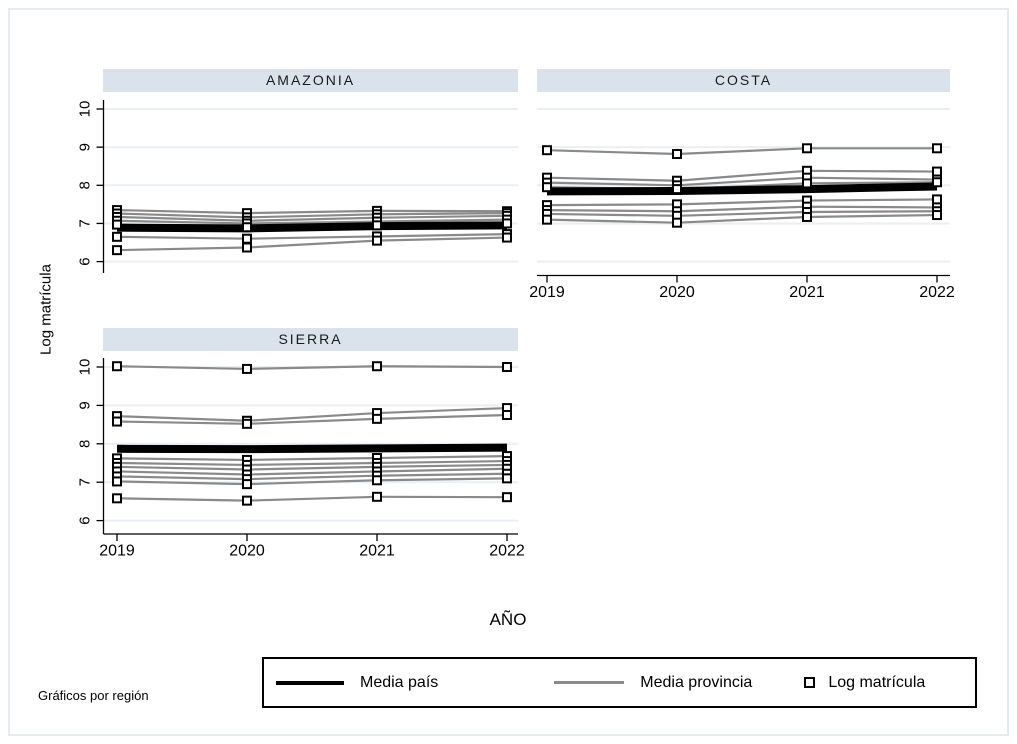 The height and width of the screenshot is (744, 1017). Describe the element at coordinates (508, 619) in the screenshot. I see `x-axis-title: AÑO` at that location.